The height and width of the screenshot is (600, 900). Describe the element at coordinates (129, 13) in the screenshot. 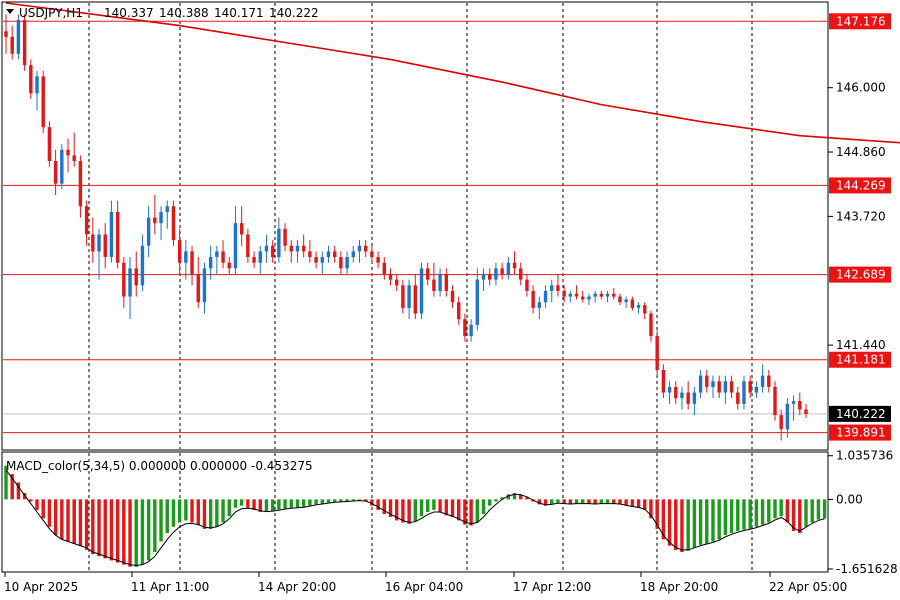

I see `ohlc-open: 140.337` at that location.